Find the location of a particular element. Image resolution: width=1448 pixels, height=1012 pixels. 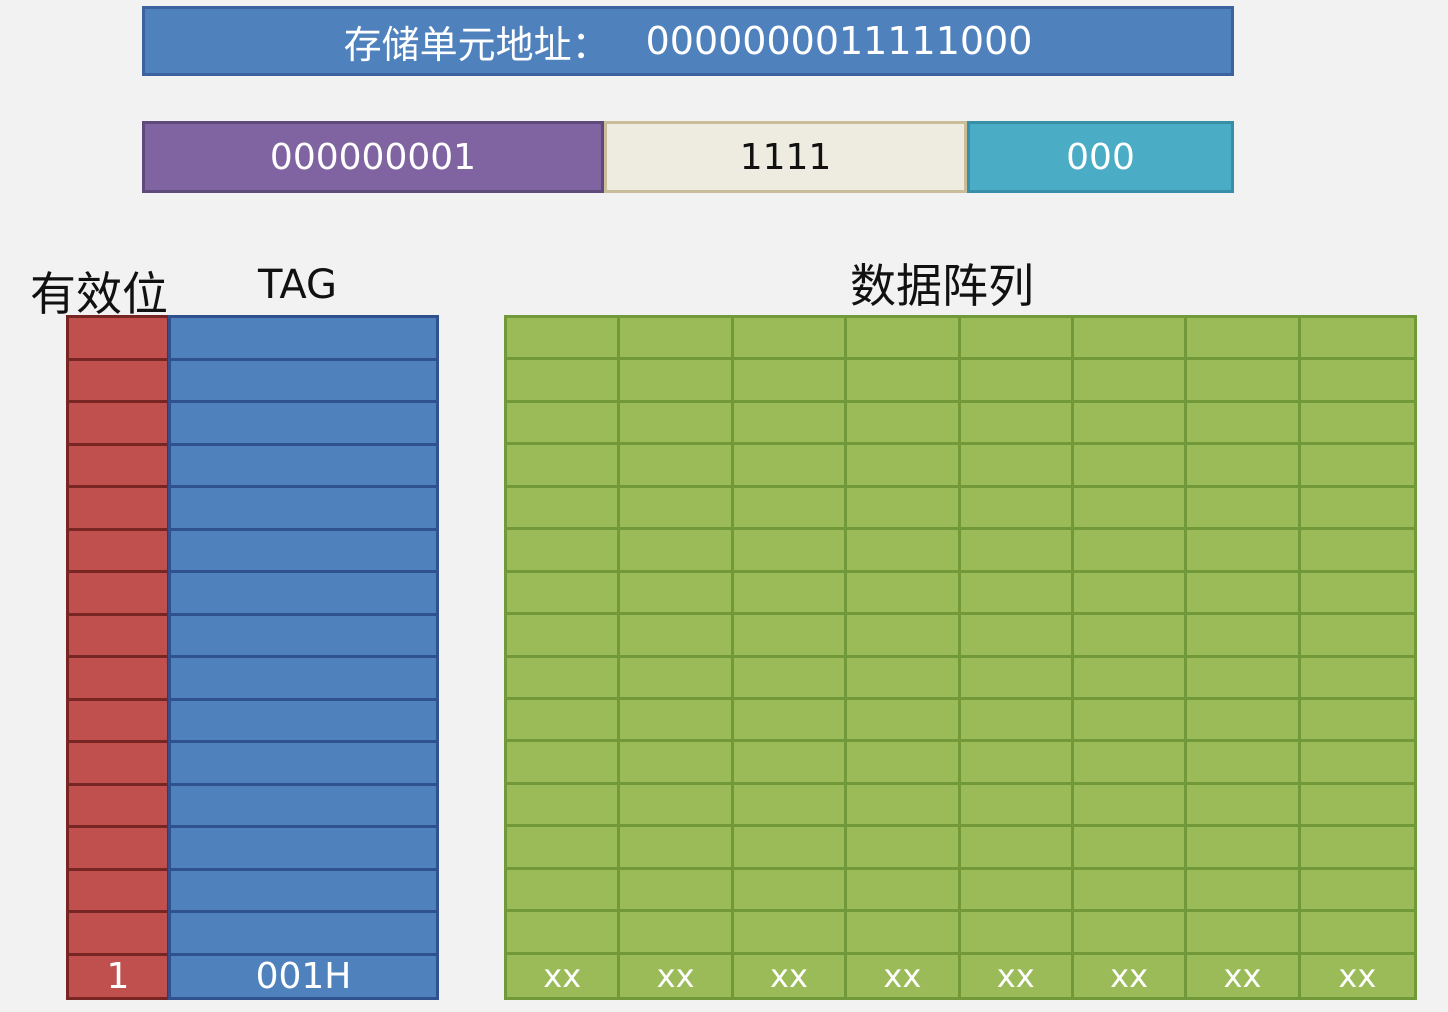

address-split-fields: 000000001 1111 000 is located at coordinates (688, 157).